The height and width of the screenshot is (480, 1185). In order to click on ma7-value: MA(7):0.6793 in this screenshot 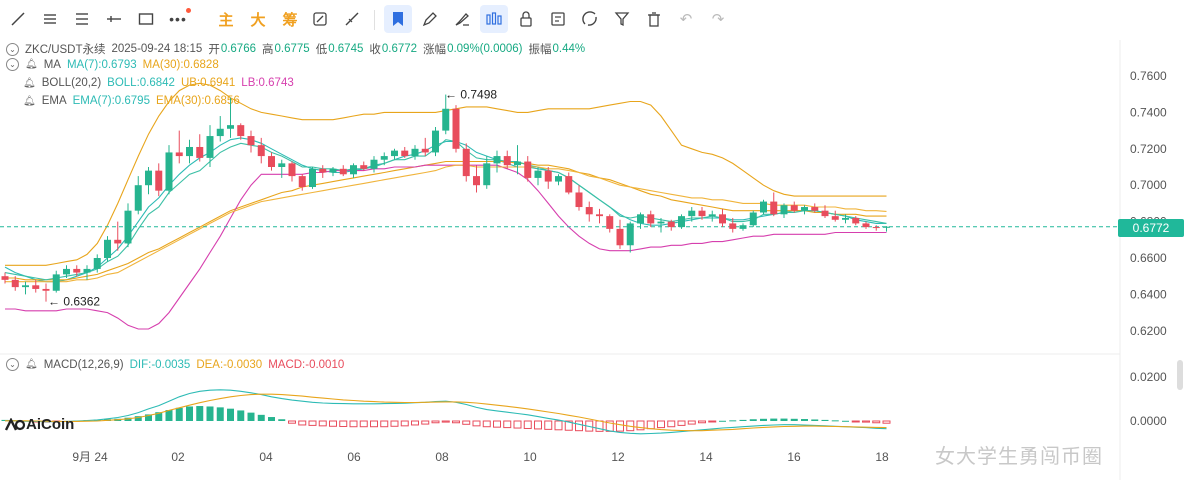, I will do `click(101, 64)`.